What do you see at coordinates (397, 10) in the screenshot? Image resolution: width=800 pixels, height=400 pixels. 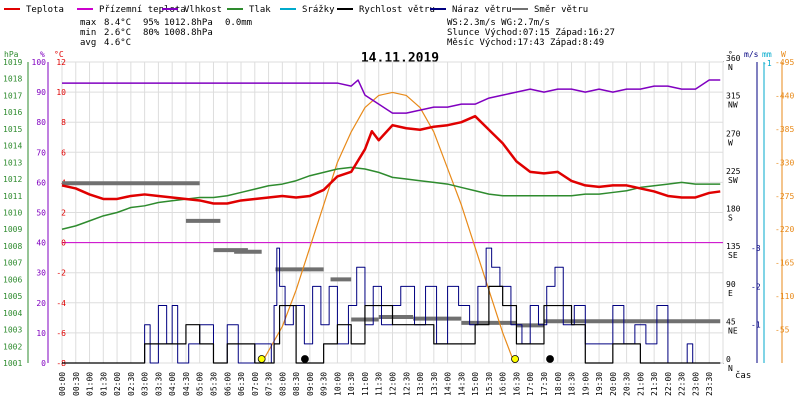 I see `legend-label: Rychlost větru` at bounding box center [397, 10].